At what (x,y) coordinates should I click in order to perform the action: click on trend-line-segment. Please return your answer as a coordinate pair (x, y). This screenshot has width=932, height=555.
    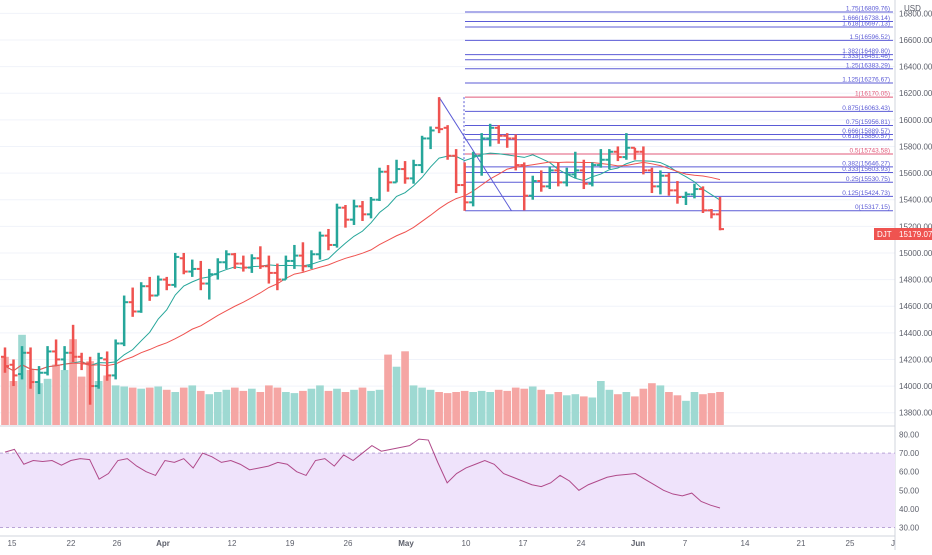
    Looking at the image, I should click on (475, 154).